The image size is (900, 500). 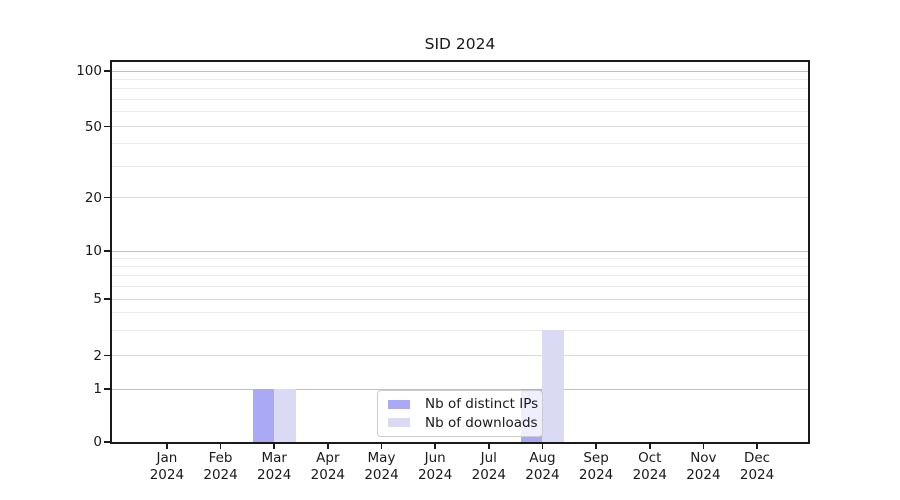 I want to click on x-tick-nov, so click(x=703, y=446).